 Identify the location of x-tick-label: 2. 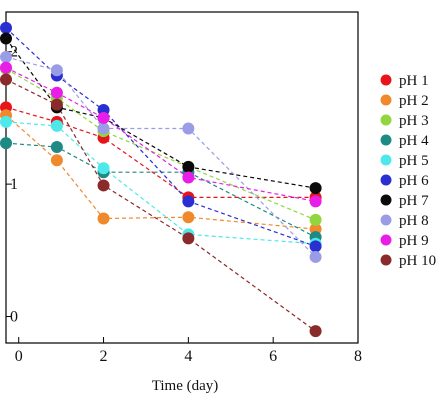
(104, 356).